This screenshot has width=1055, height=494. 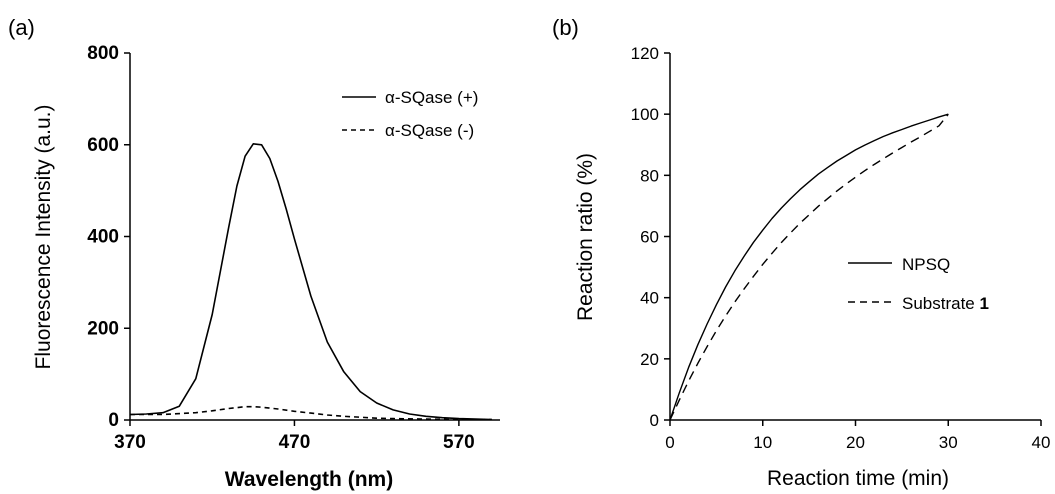 What do you see at coordinates (21, 27) in the screenshot?
I see `panel-a-label: (a)` at bounding box center [21, 27].